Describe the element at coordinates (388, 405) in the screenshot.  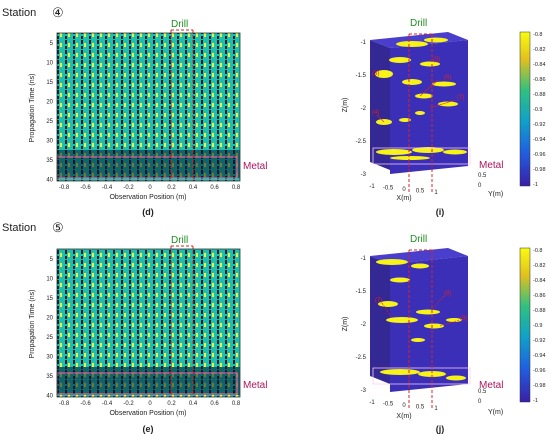
I see `x-tick-label: -0.5` at that location.